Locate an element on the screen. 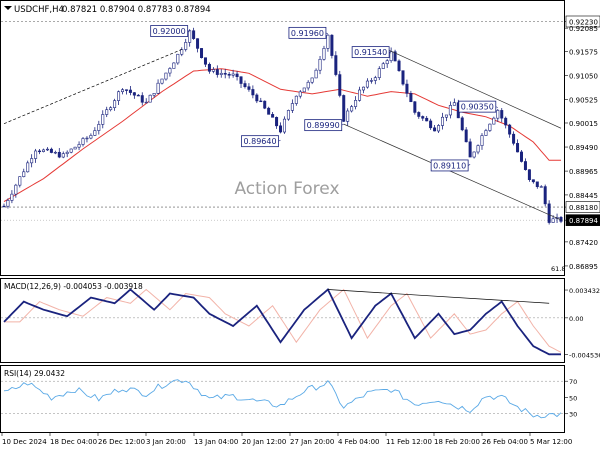  time-tick-label: 4 Feb 04:00 is located at coordinates (358, 442).